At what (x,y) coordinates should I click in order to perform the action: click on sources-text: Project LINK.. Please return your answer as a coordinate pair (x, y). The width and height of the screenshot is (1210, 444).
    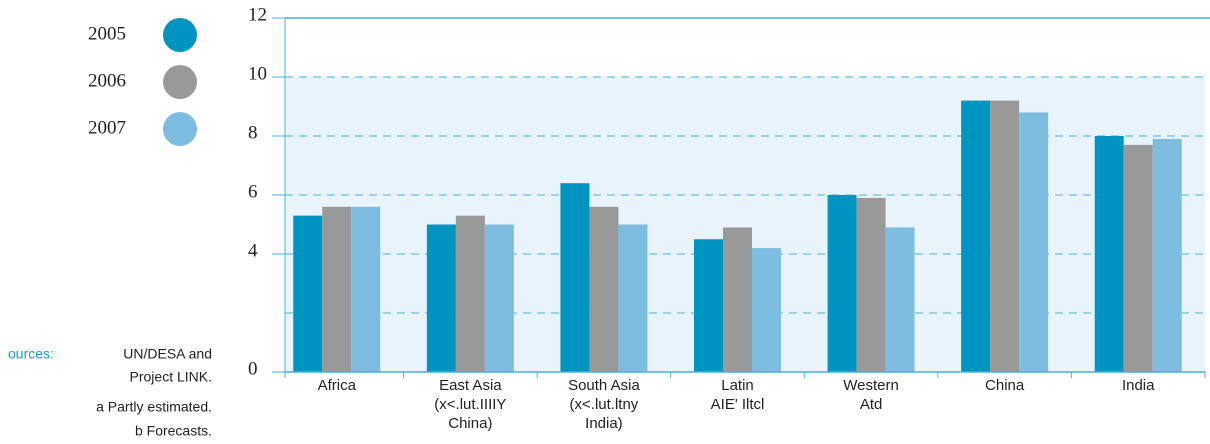
    Looking at the image, I should click on (171, 377).